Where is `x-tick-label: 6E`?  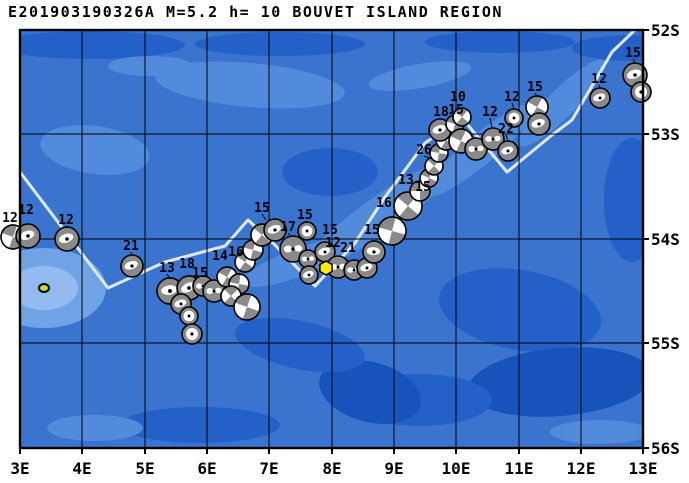
x-tick-label: 6E is located at coordinates (206, 468).